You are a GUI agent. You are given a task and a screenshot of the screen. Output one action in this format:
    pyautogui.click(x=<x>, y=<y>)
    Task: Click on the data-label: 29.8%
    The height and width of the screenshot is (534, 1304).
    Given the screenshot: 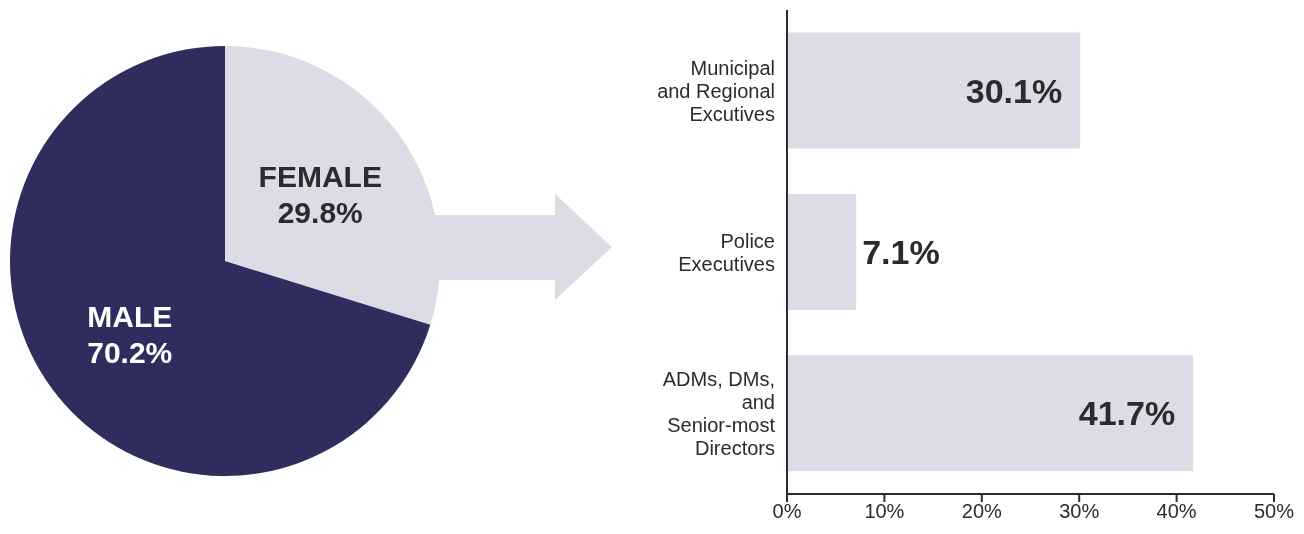 What is the action you would take?
    pyautogui.click(x=320, y=212)
    